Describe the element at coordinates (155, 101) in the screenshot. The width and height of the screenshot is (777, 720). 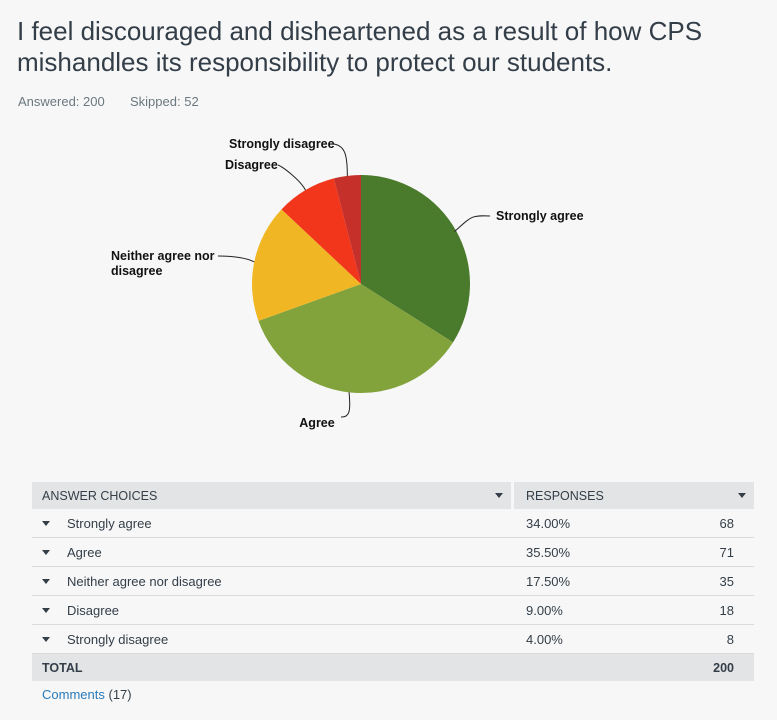
I see `skipped-label: Skipped:` at that location.